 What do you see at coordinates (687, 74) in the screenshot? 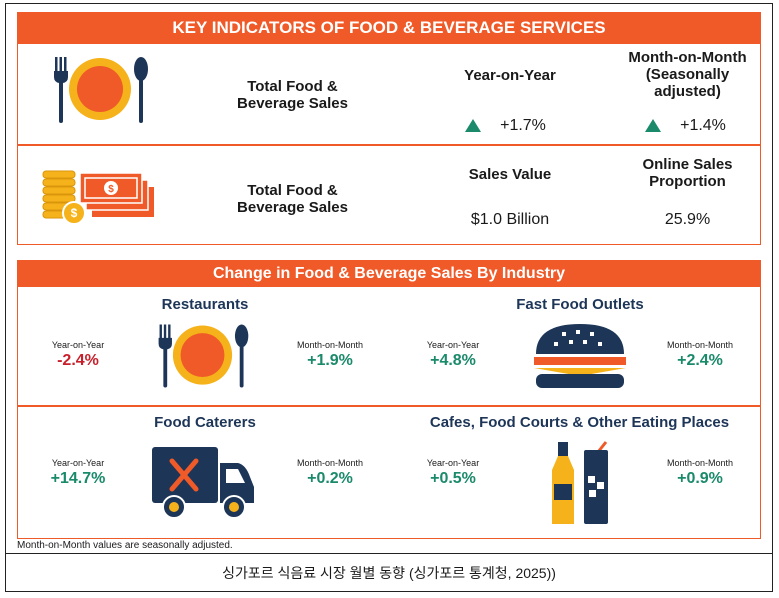
I see `row1-mom-header: Month-on-Month (Seasonally adjusted)` at bounding box center [687, 74].